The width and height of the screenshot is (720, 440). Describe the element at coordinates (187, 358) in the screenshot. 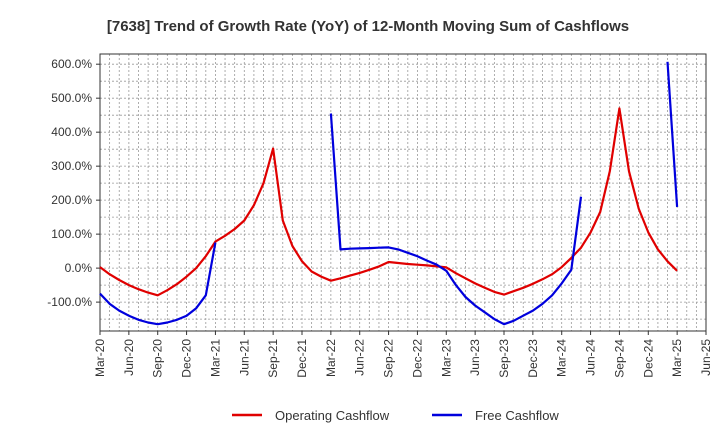

I see `x-tick-label: Dec-20` at that location.